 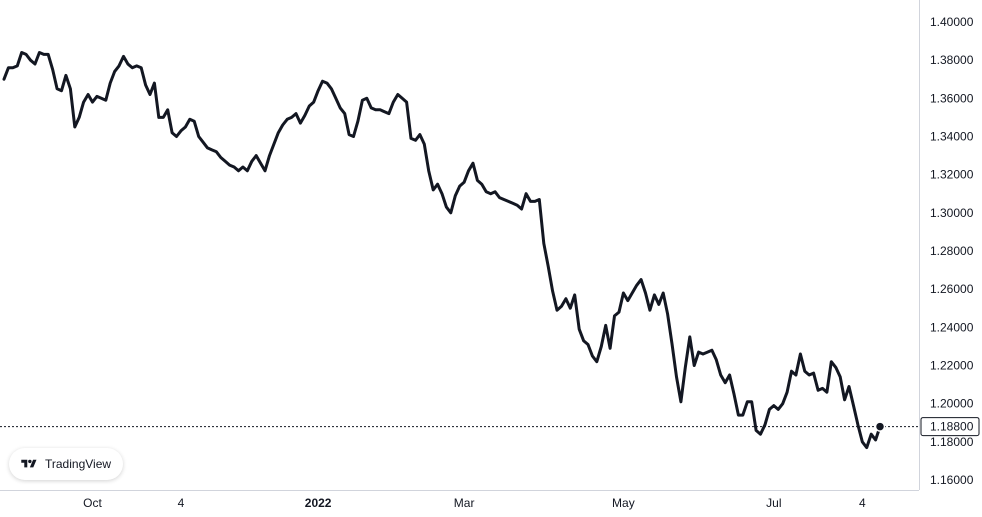 What do you see at coordinates (952, 289) in the screenshot?
I see `y-tick-label: 1.26000` at bounding box center [952, 289].